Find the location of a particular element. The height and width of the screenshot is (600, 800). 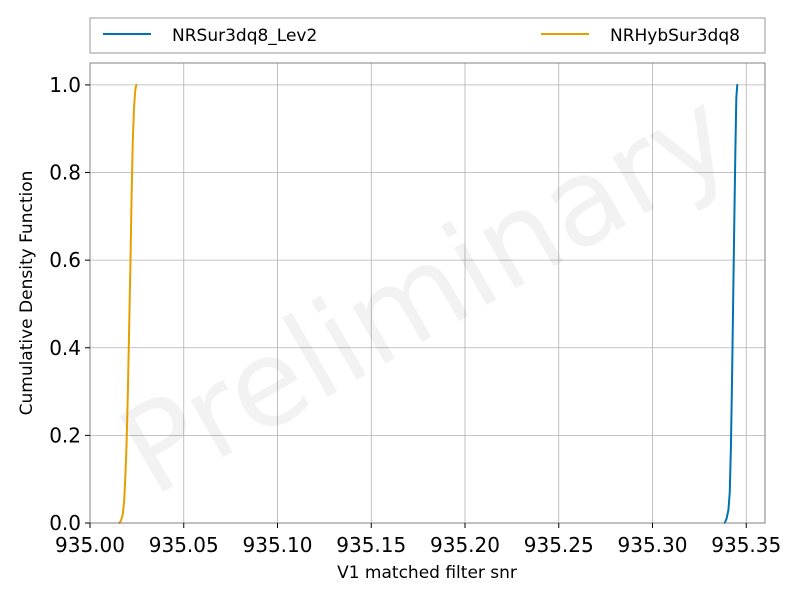

x-tick-label: 935.10 is located at coordinates (278, 545).